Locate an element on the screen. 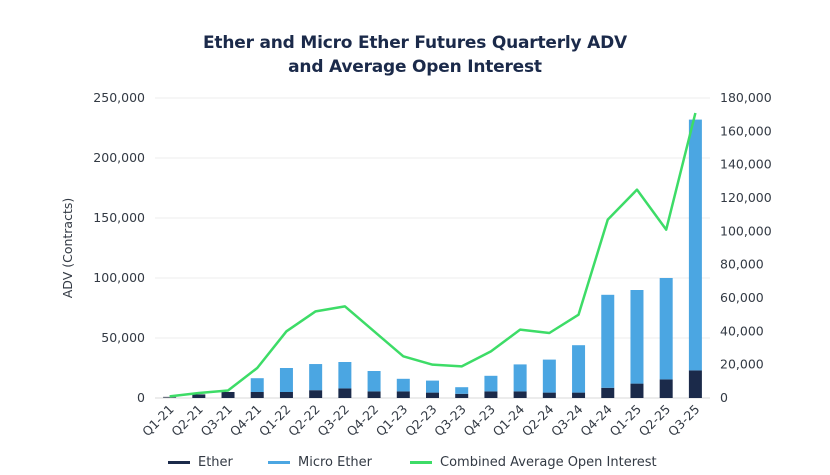 The width and height of the screenshot is (830, 475). x-tick-label: Q4-22 is located at coordinates (363, 421).